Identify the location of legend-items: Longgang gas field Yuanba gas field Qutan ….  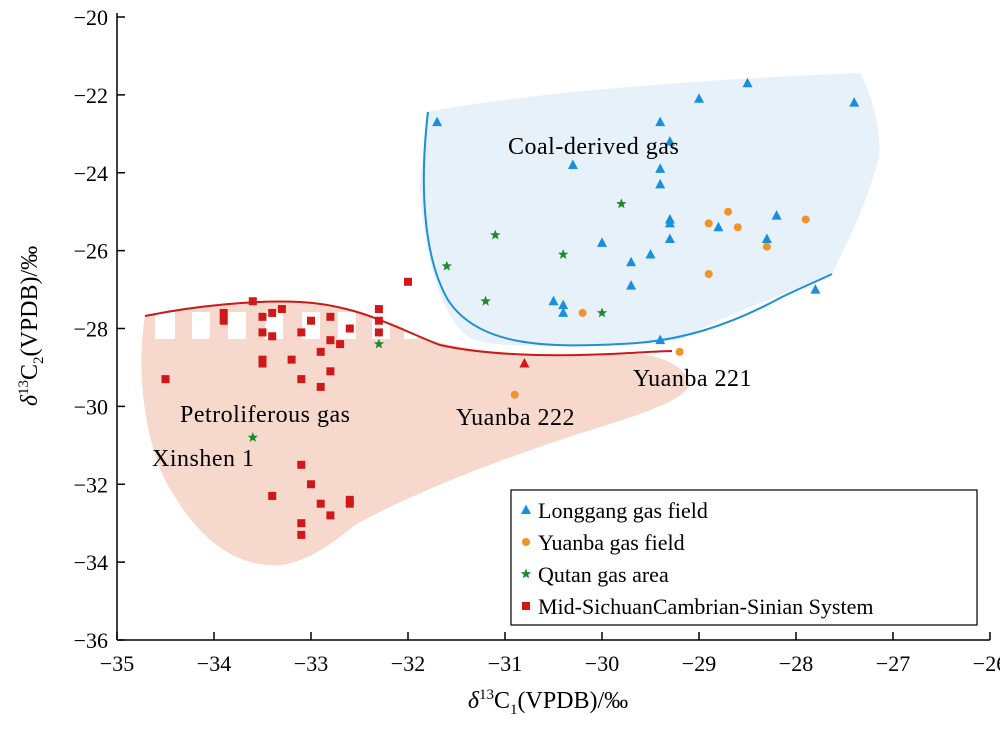
(696, 558).